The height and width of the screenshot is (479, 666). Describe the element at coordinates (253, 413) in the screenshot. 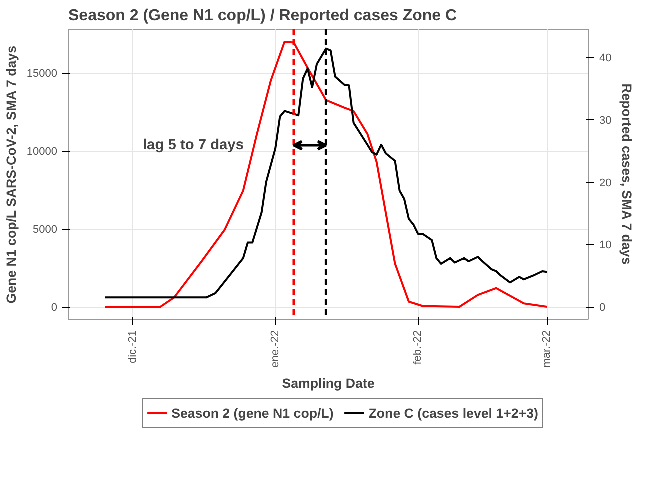

I see `legend-label: Season 2 (gene N1 cop/L)` at that location.